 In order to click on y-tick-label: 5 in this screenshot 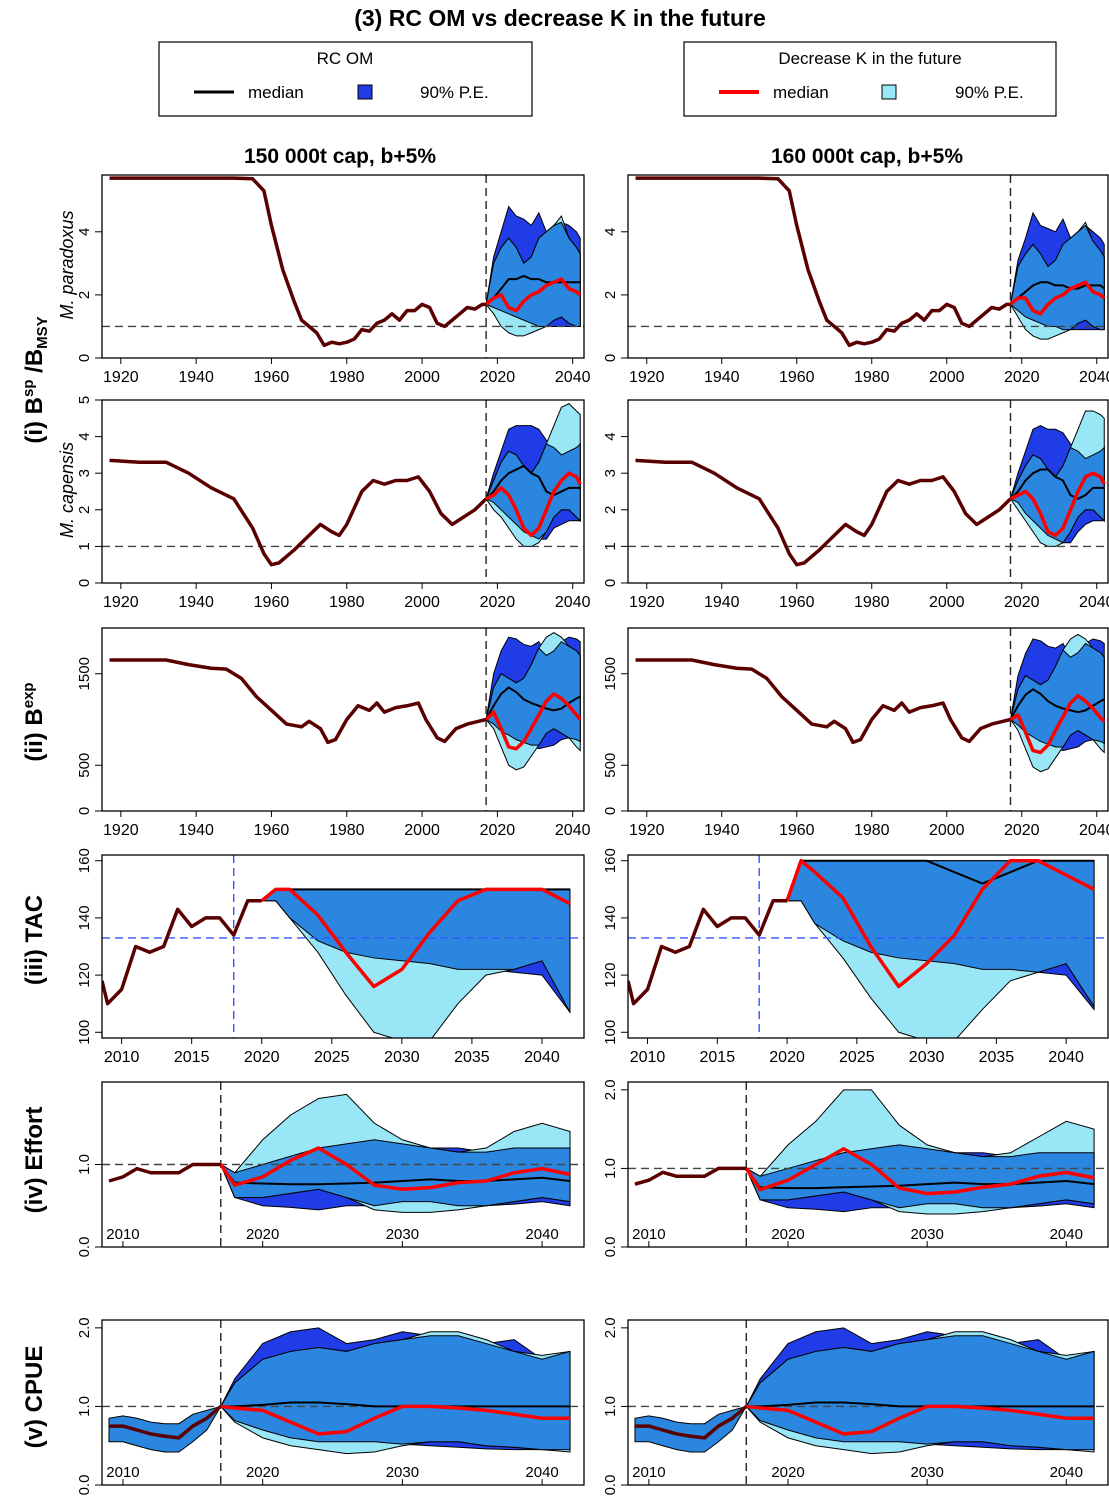, I will do `click(84, 400)`.